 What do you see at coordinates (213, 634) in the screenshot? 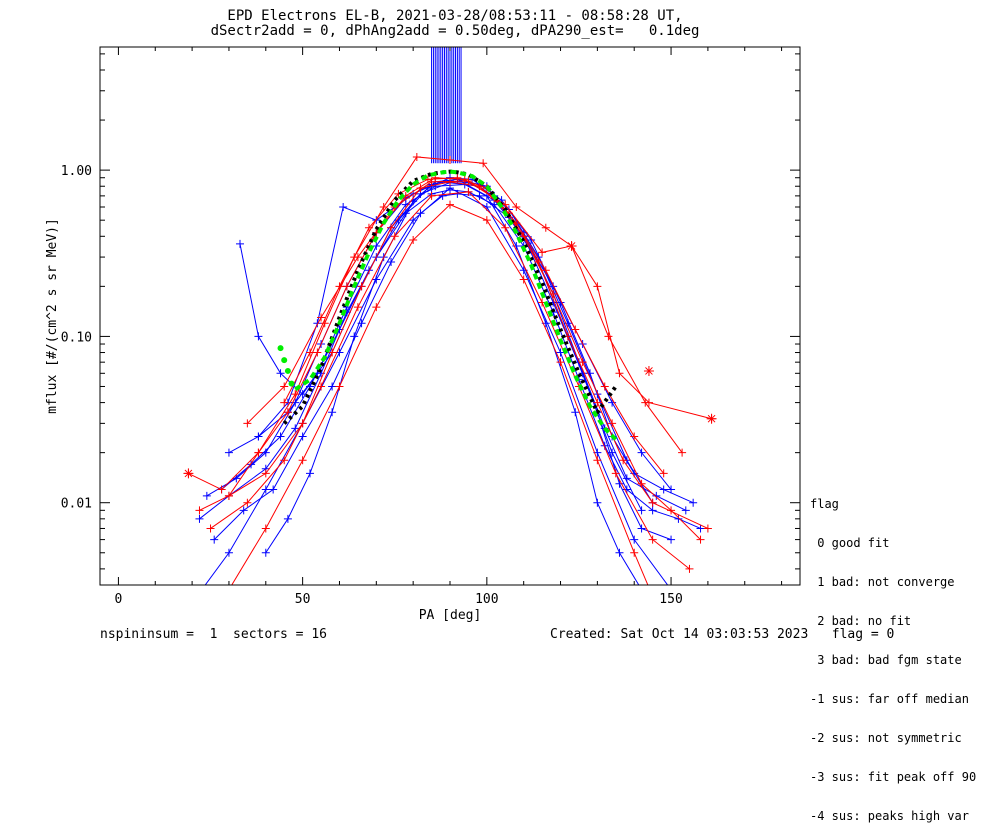
I see `footer-left: nspininsum = 1 sectors = 16` at bounding box center [213, 634].